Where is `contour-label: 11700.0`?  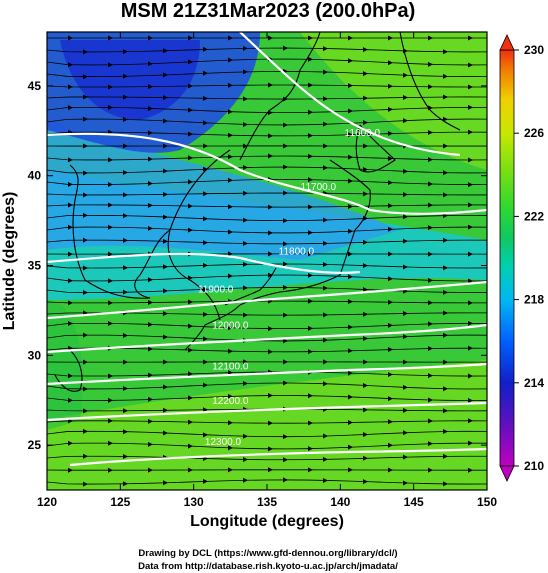
contour-label: 11700.0 is located at coordinates (319, 187).